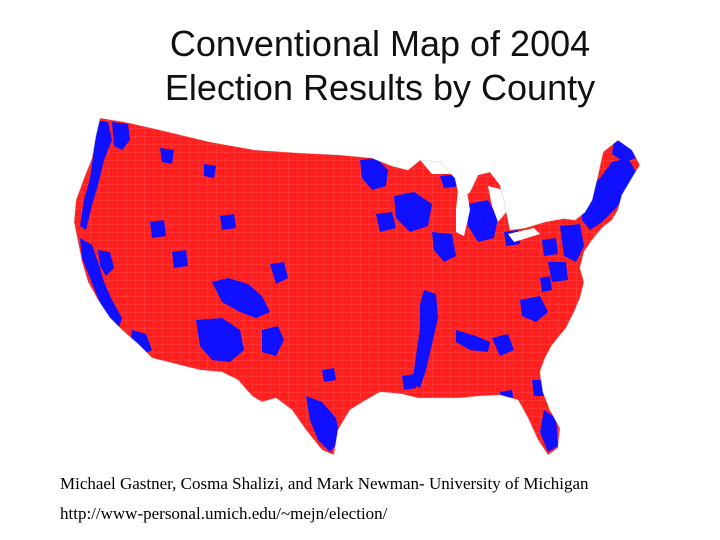  What do you see at coordinates (323, 424) in the screenshot?
I see `blue-region-rio-grande` at bounding box center [323, 424].